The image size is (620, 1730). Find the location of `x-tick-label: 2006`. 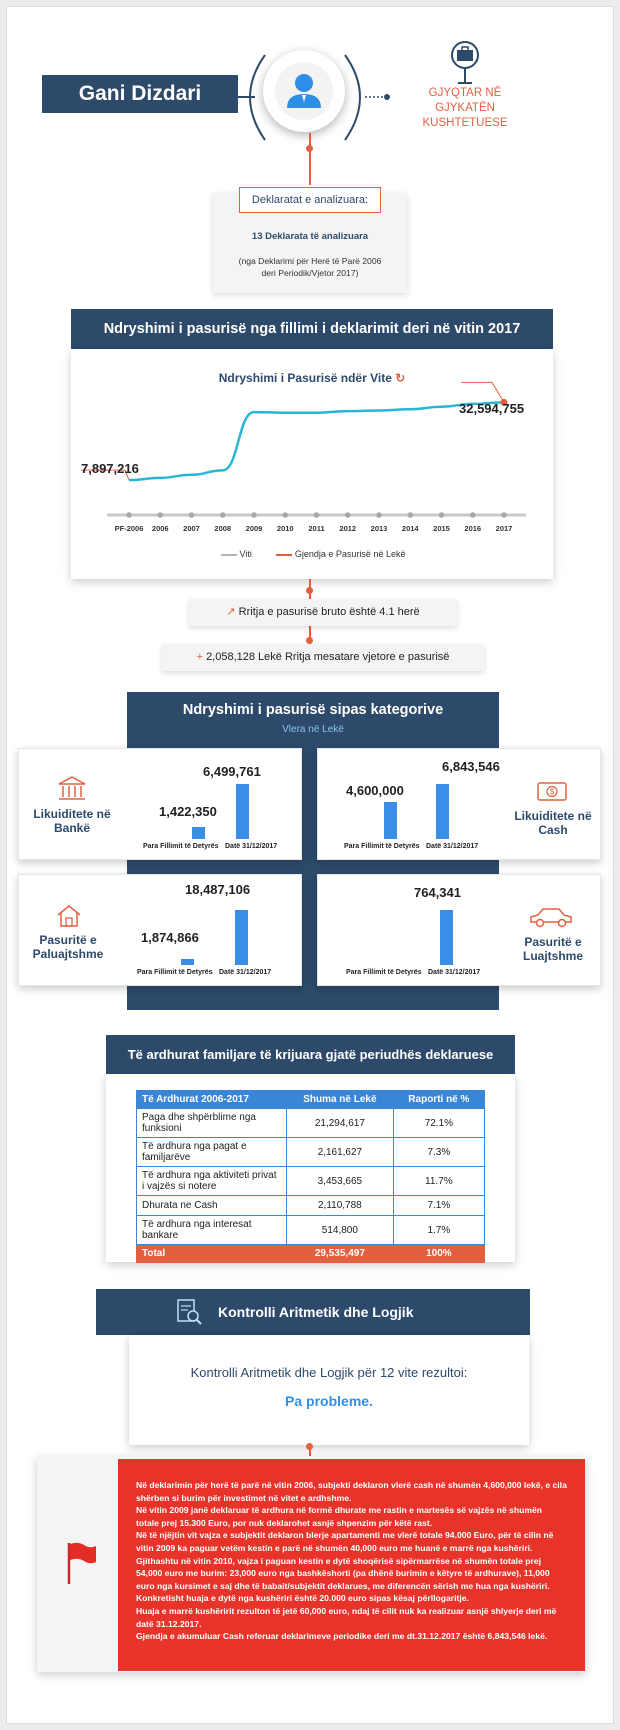

x-tick-label: 2006 is located at coordinates (160, 528).